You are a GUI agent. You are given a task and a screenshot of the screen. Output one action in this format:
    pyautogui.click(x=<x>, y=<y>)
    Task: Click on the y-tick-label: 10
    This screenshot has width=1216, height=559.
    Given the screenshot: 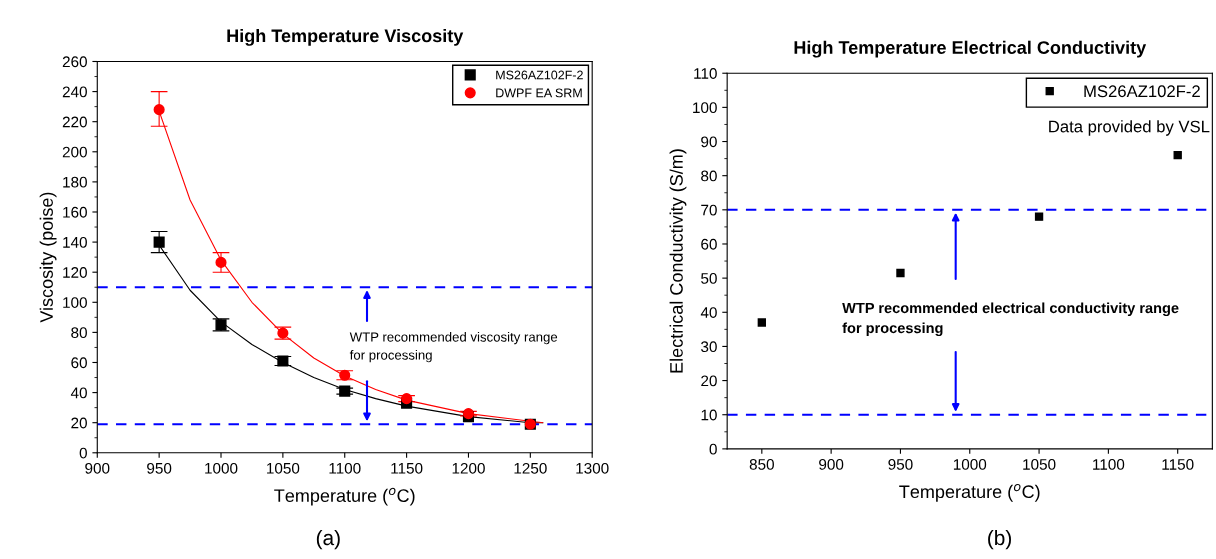 What is the action you would take?
    pyautogui.click(x=709, y=415)
    